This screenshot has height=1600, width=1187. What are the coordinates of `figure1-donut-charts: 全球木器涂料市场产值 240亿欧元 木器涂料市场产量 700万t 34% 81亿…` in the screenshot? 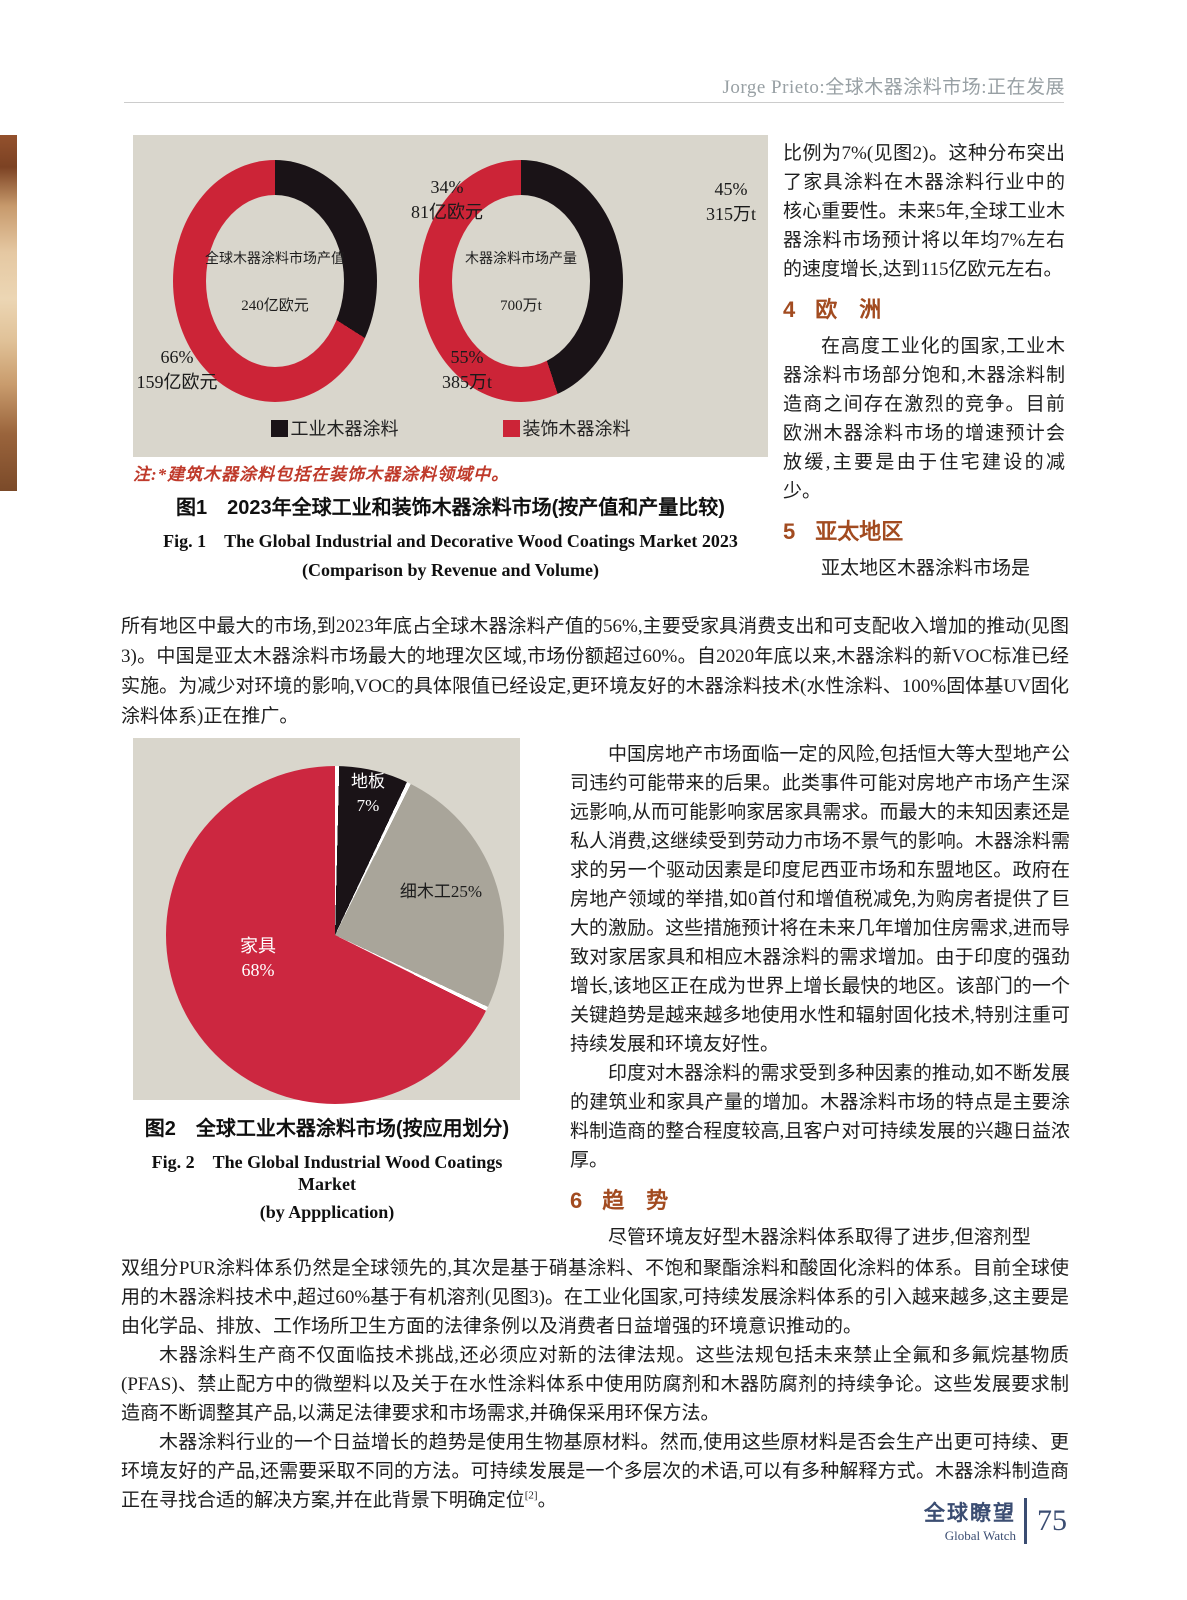 It's located at (450, 296).